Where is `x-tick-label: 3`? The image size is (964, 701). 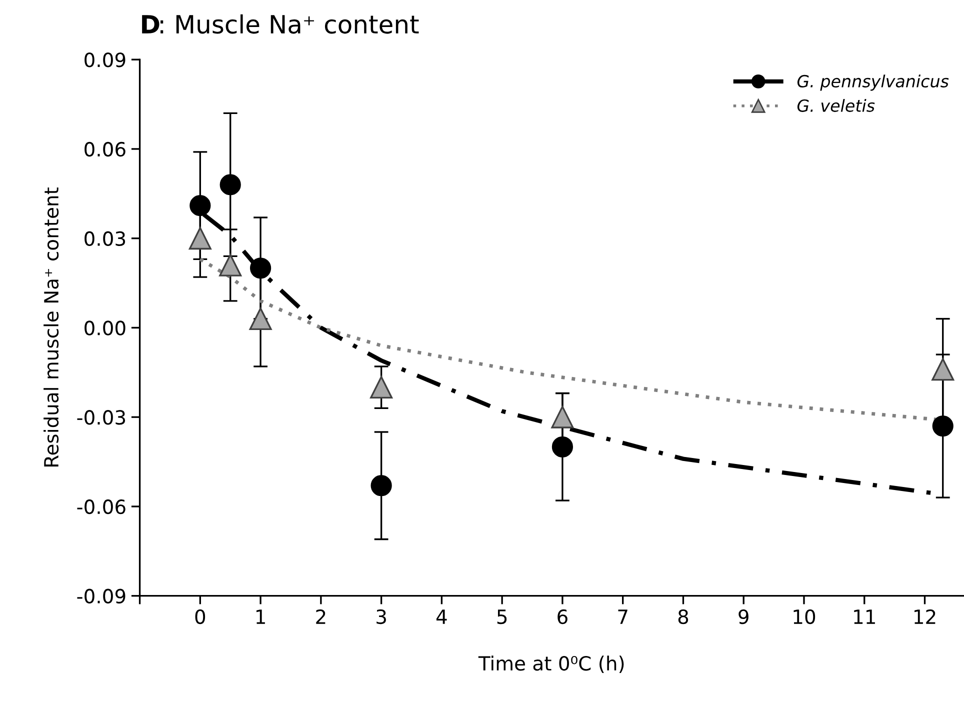 x-tick-label: 3 is located at coordinates (381, 616).